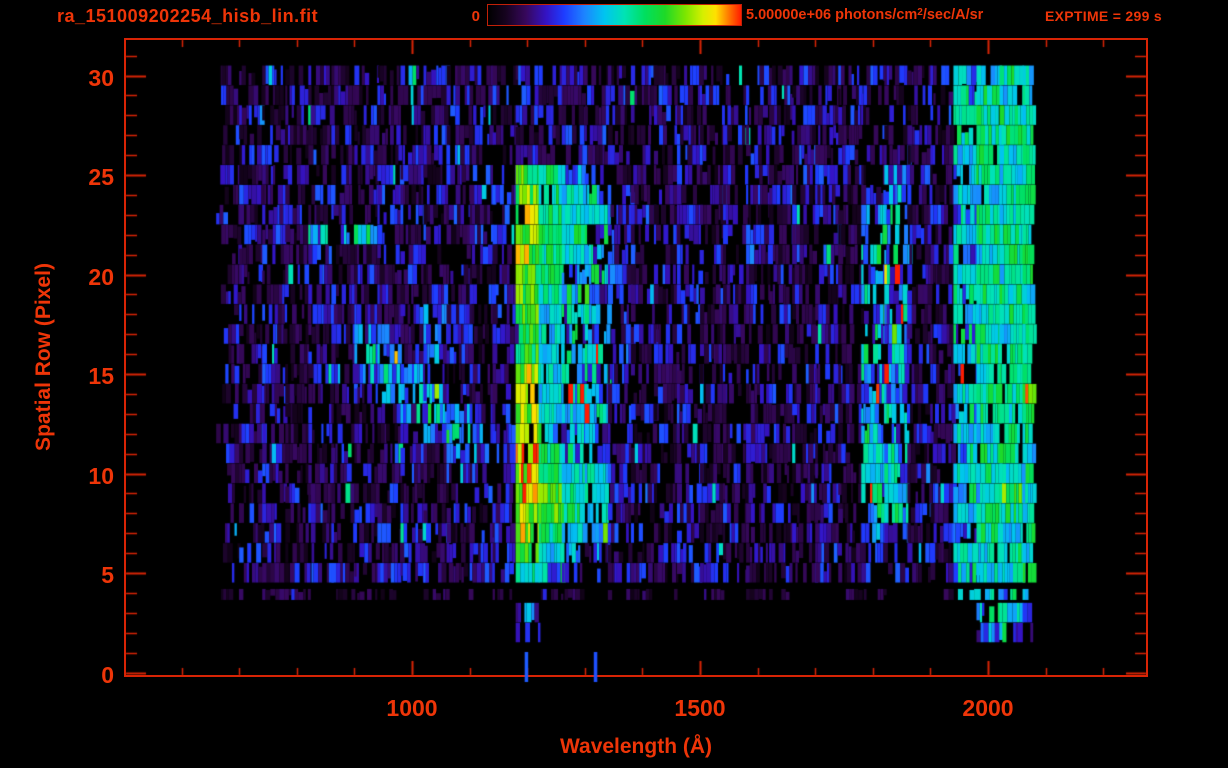 This screenshot has width=1228, height=768. I want to click on x-tick-label: 1000, so click(412, 708).